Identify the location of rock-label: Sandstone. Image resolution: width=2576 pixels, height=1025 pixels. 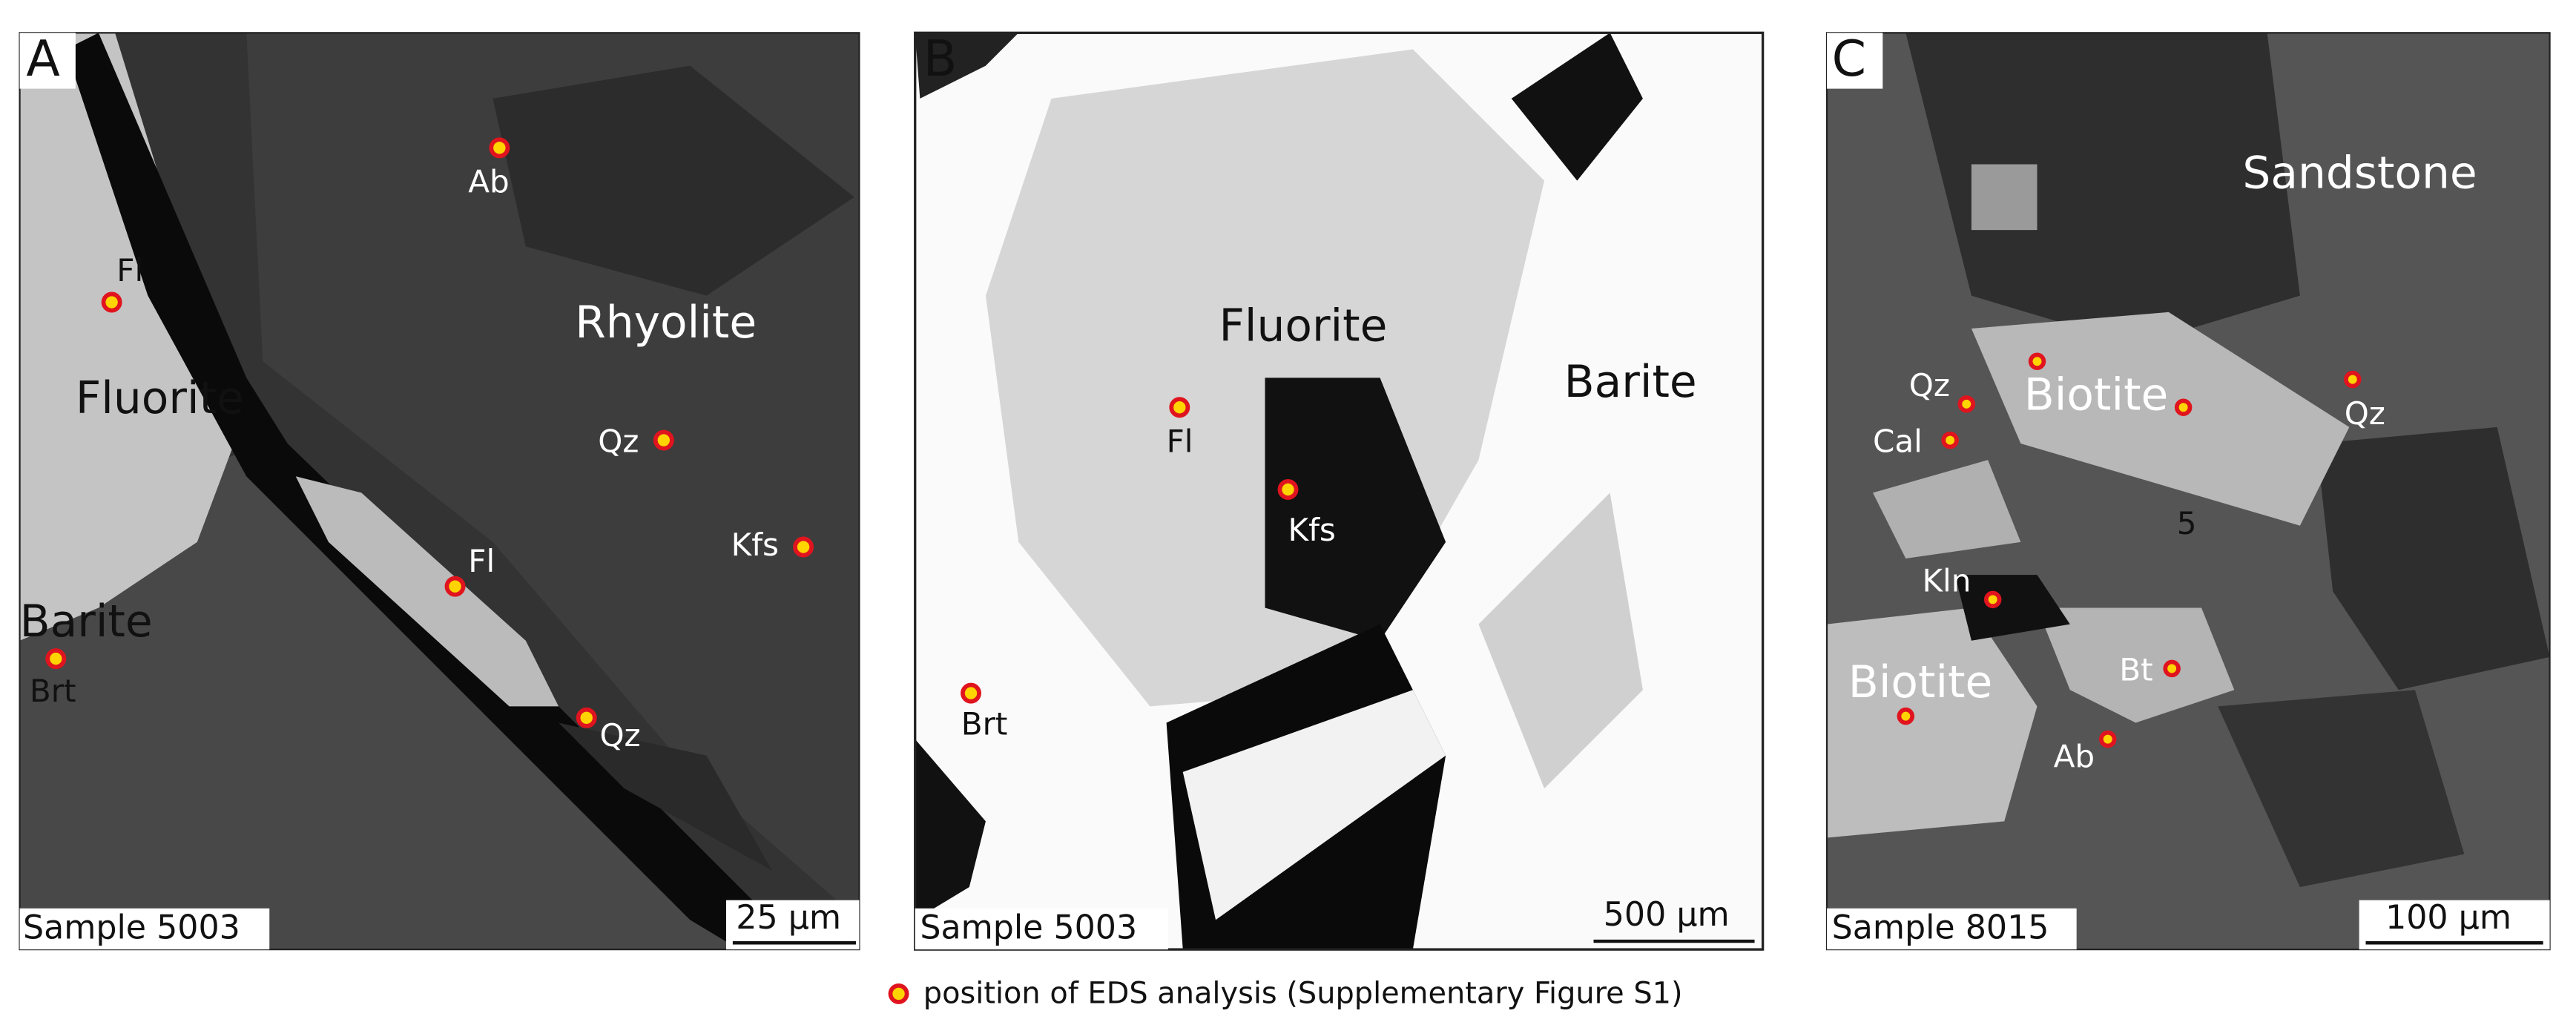
(2359, 174).